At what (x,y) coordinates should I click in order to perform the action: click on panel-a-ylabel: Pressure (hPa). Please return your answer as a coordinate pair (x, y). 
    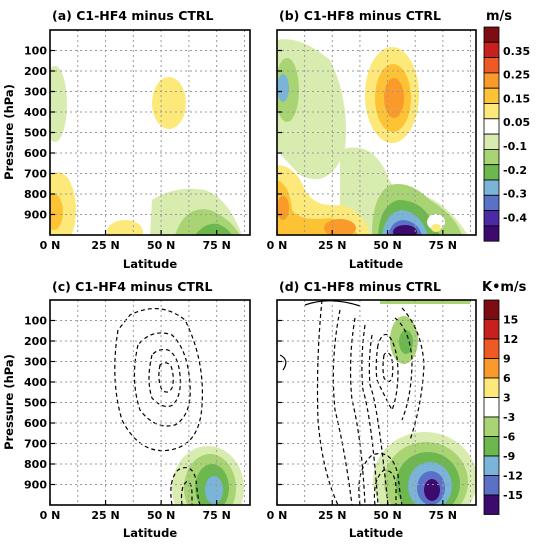
    Looking at the image, I should click on (9, 132).